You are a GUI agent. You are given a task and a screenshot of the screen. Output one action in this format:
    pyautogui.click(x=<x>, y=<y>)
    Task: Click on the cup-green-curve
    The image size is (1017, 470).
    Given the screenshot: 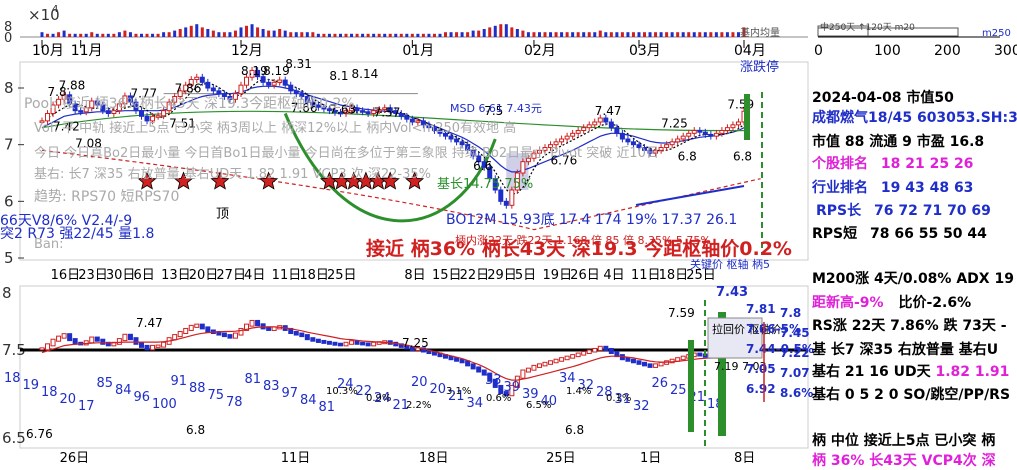 What is the action you would take?
    pyautogui.click(x=390, y=167)
    